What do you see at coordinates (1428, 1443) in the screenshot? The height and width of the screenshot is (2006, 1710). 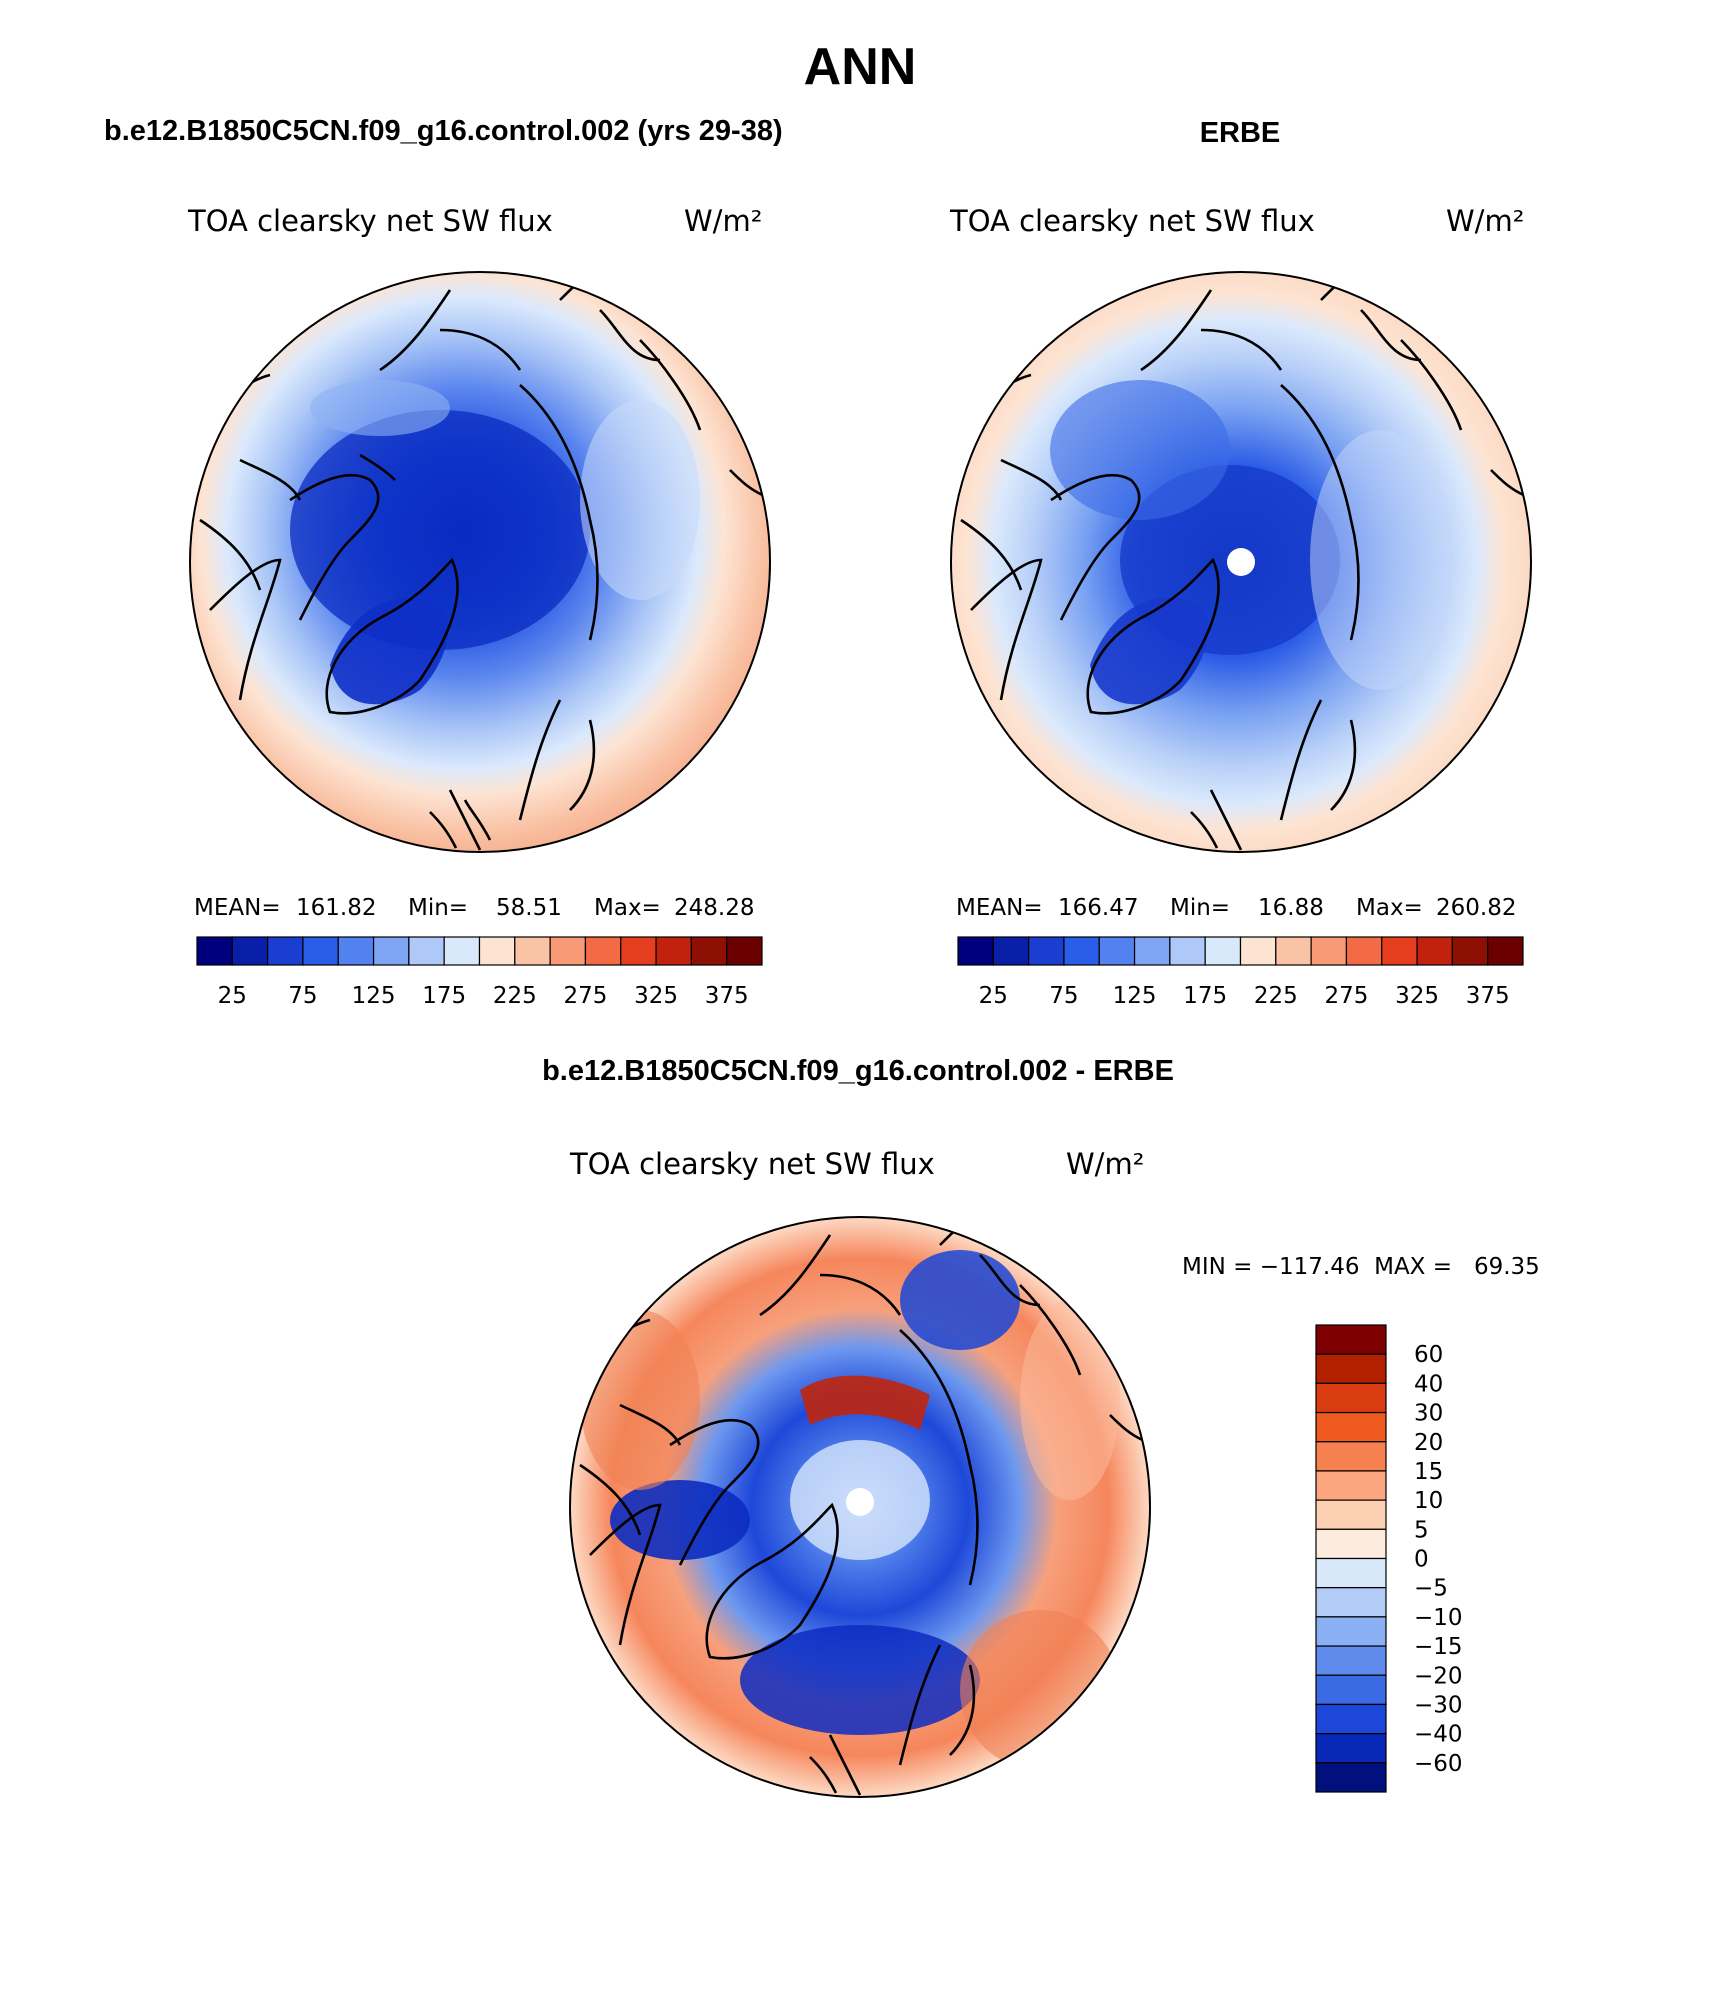 I see `diff-colorbar-tick-label: 20` at bounding box center [1428, 1443].